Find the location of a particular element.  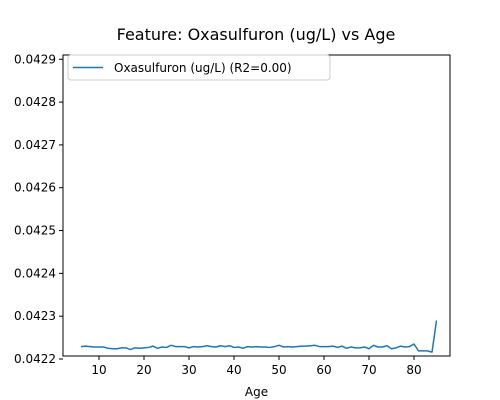

chart-title: Feature: Oxasulfuron (ug/L) vs Age is located at coordinates (256, 34).